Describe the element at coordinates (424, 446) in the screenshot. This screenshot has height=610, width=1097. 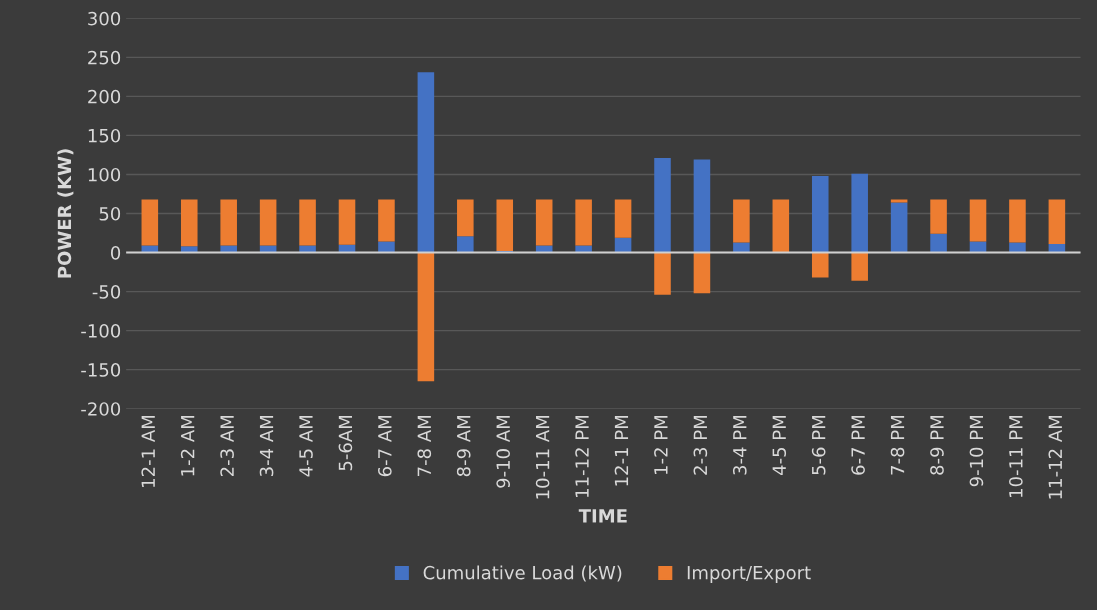
I see `x-tick-label: 7-8 AM` at that location.